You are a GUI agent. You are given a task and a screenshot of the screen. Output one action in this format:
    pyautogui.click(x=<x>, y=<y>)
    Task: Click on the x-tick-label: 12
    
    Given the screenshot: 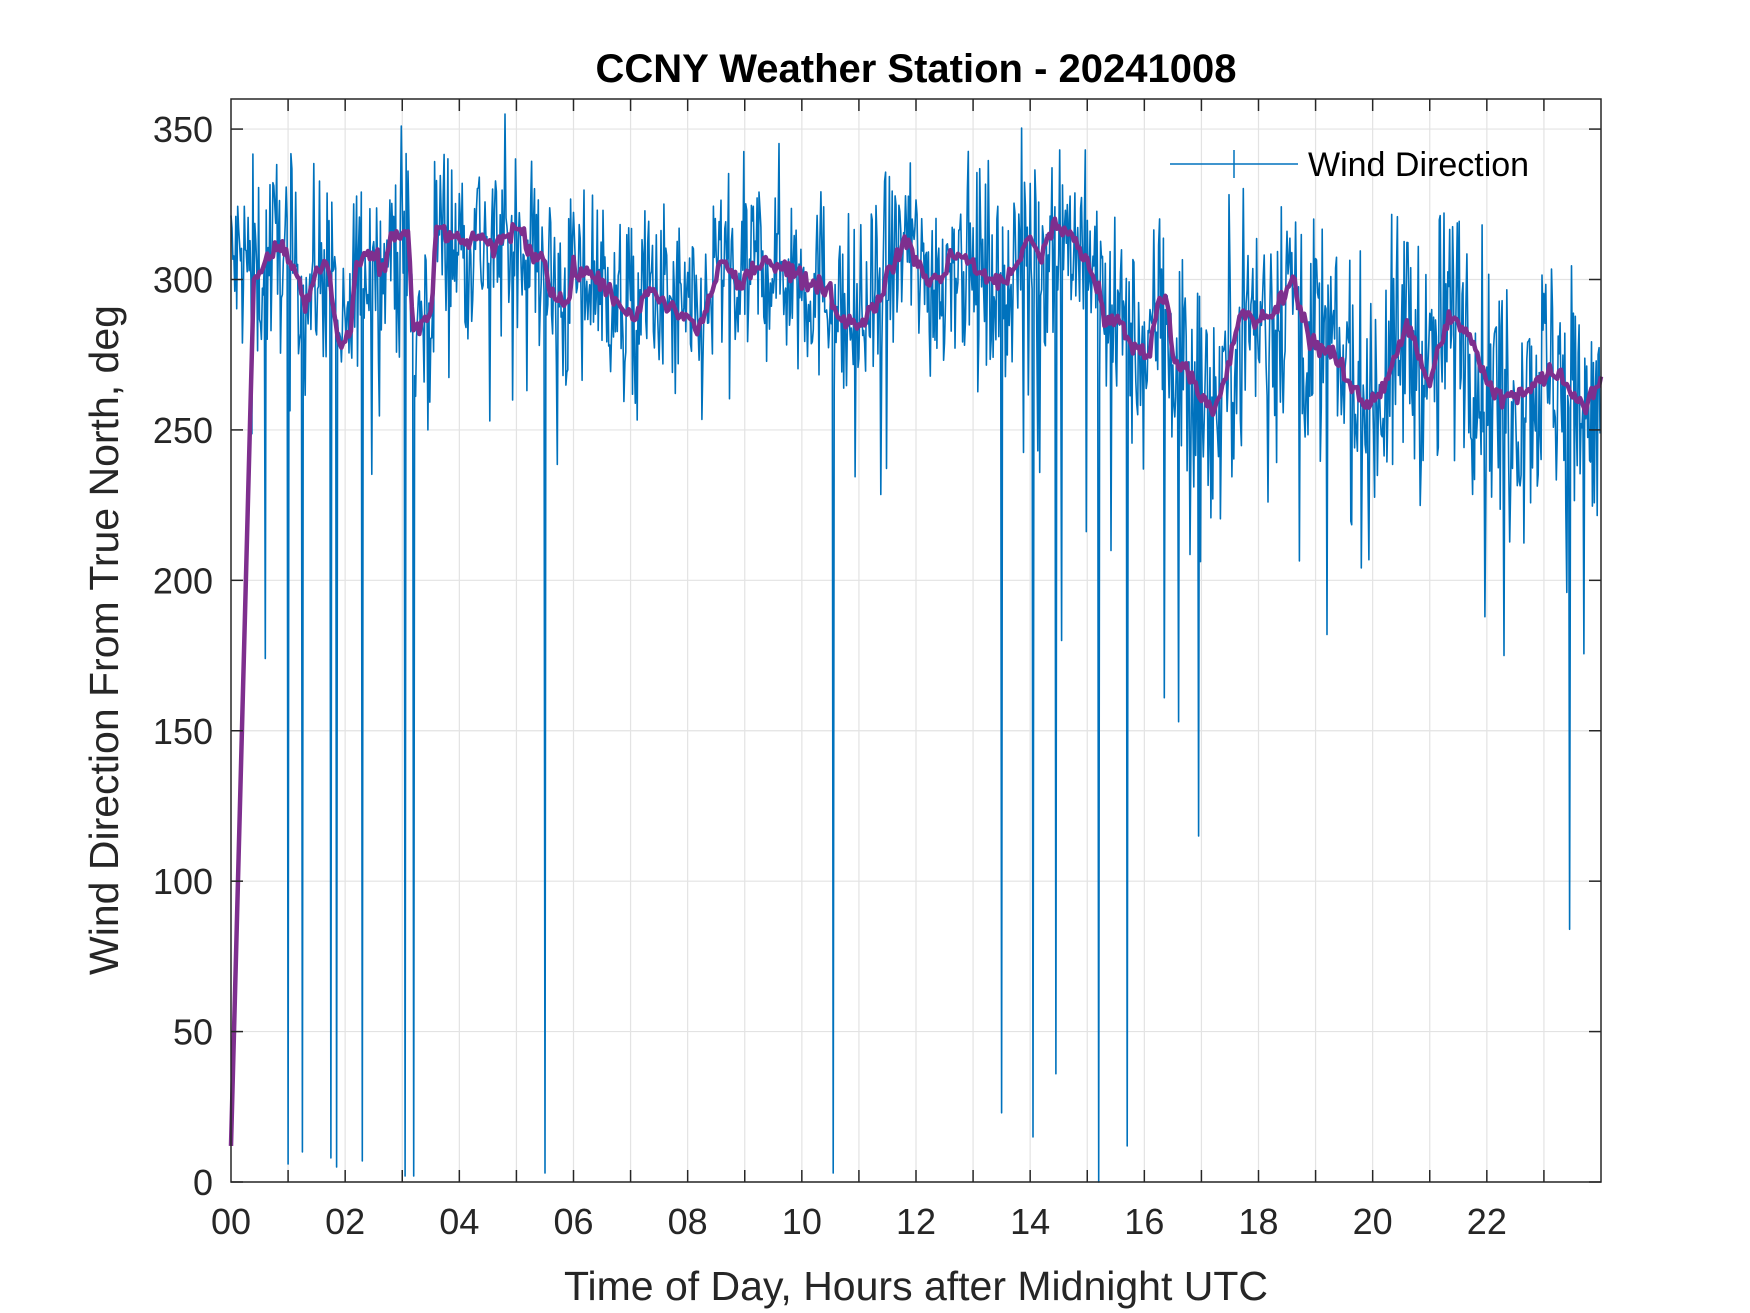 What is the action you would take?
    pyautogui.click(x=916, y=1221)
    